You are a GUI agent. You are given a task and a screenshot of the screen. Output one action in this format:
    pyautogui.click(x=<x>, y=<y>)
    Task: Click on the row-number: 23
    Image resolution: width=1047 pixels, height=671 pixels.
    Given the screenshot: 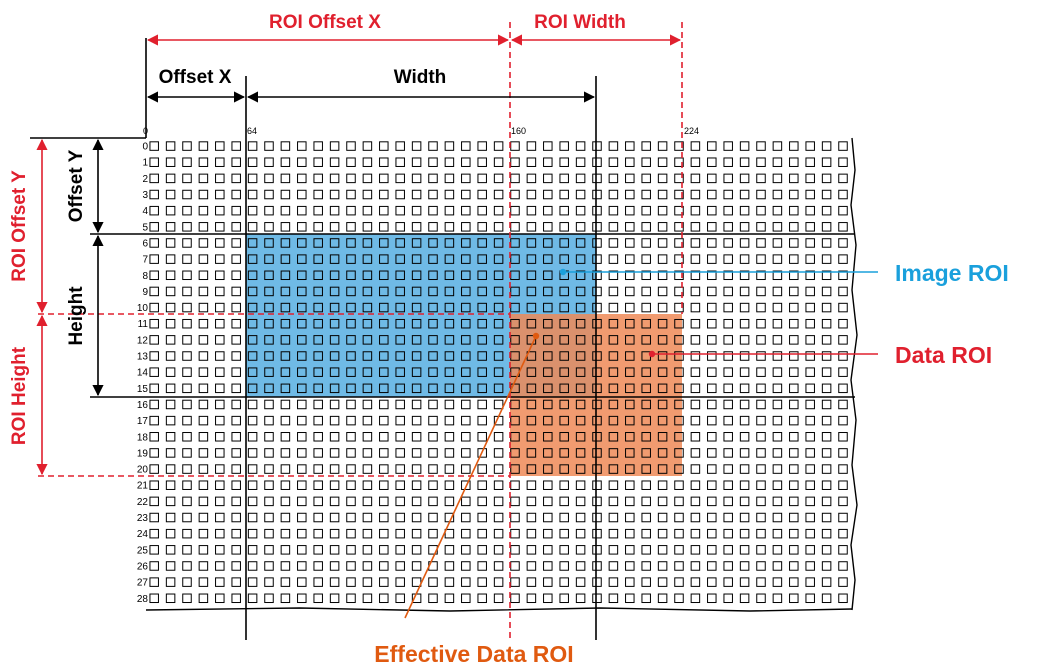 What is the action you would take?
    pyautogui.click(x=143, y=518)
    